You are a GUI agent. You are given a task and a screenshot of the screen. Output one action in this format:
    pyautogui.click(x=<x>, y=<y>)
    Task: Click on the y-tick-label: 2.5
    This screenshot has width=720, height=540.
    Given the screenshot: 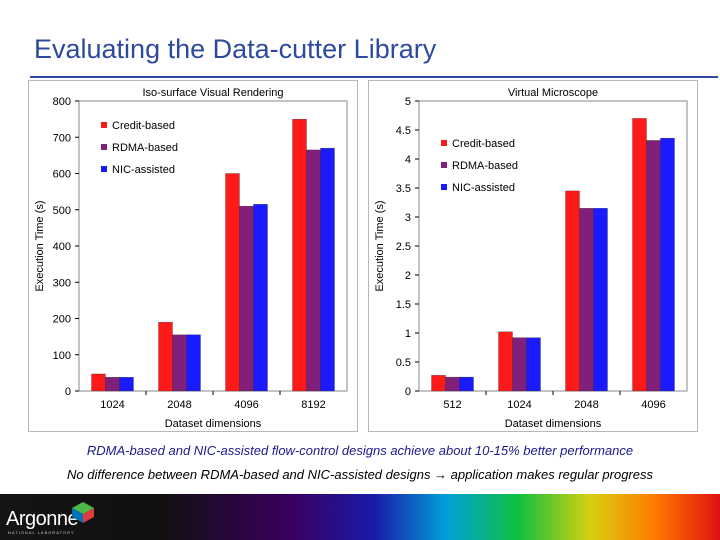 What is the action you would take?
    pyautogui.click(x=403, y=247)
    